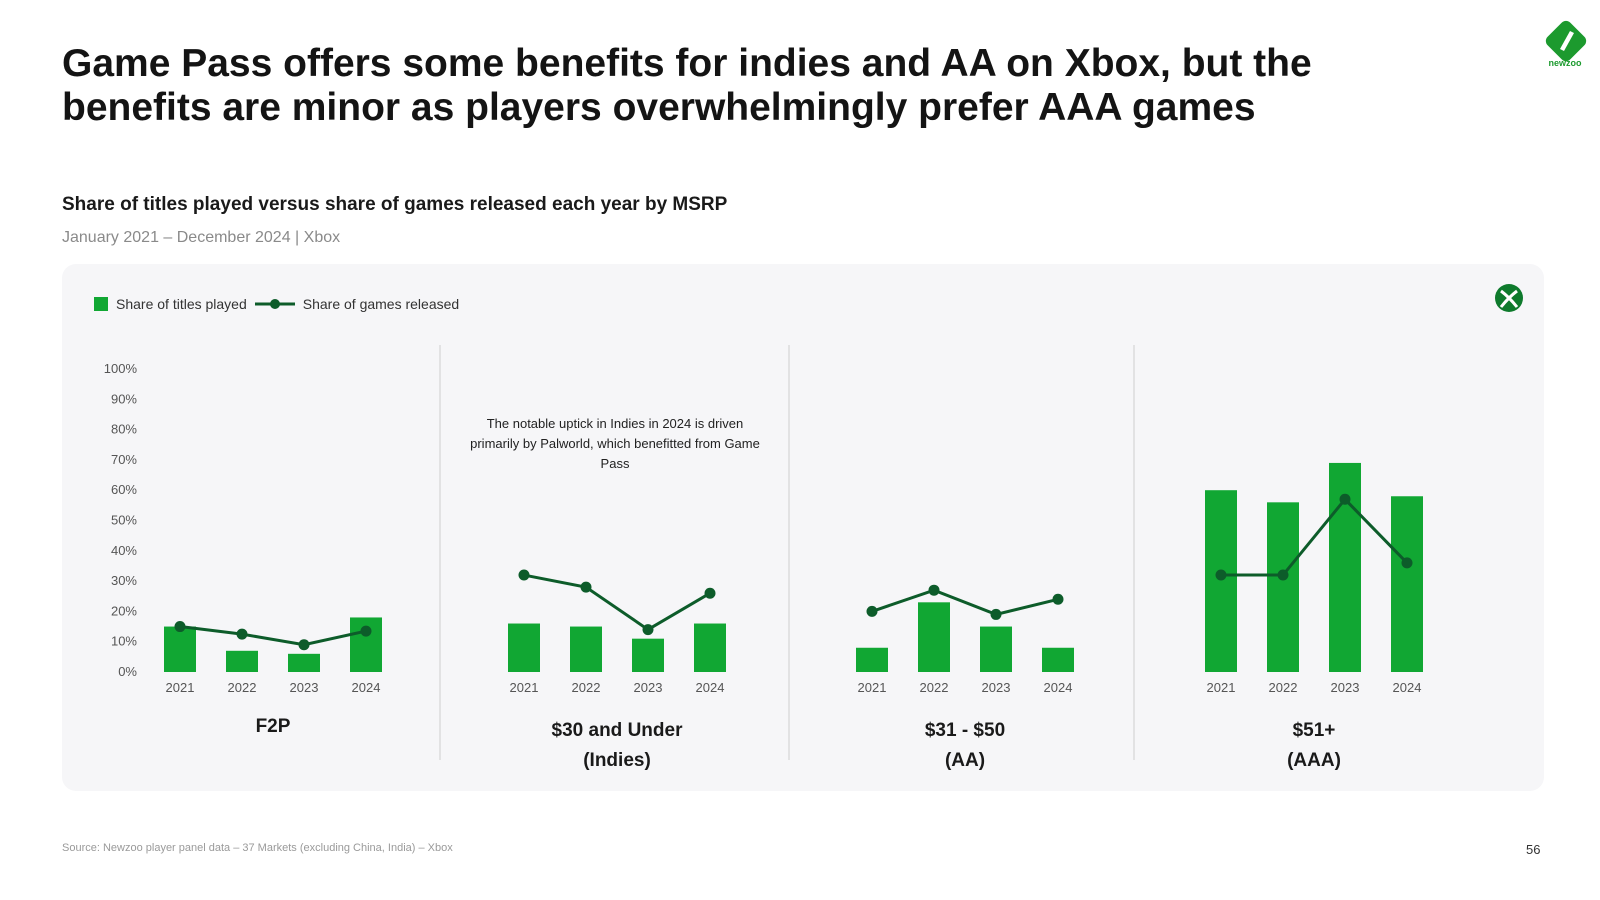  I want to click on bar--51--2024, so click(1407, 584).